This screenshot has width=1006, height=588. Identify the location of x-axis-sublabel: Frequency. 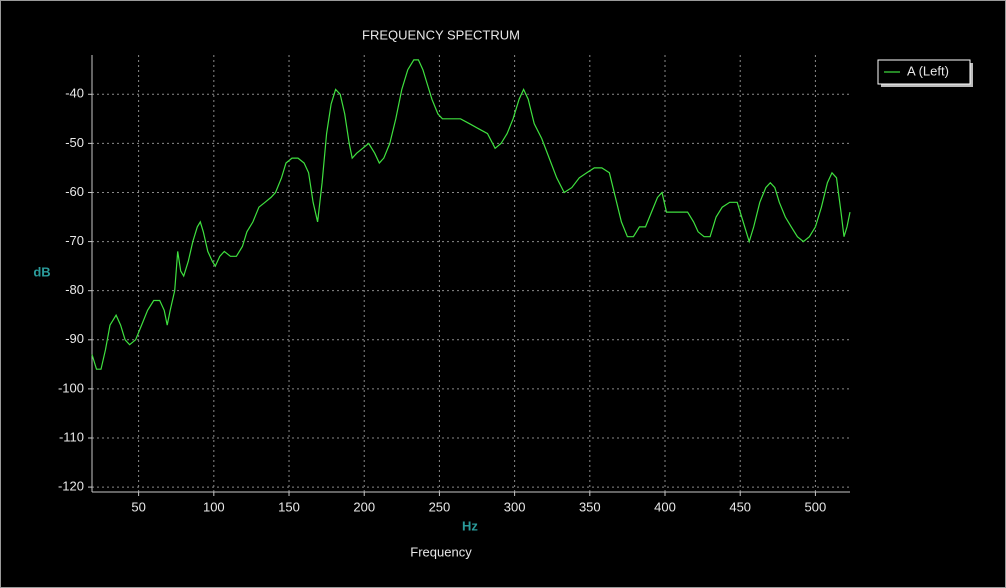
(441, 551).